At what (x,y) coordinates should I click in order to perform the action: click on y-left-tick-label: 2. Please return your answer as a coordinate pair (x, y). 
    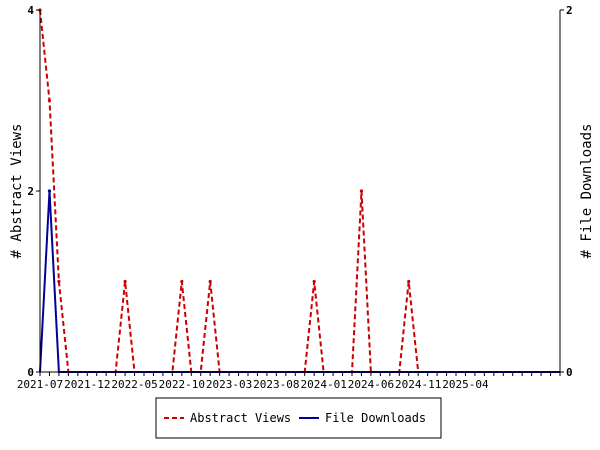
    Looking at the image, I should click on (30, 191).